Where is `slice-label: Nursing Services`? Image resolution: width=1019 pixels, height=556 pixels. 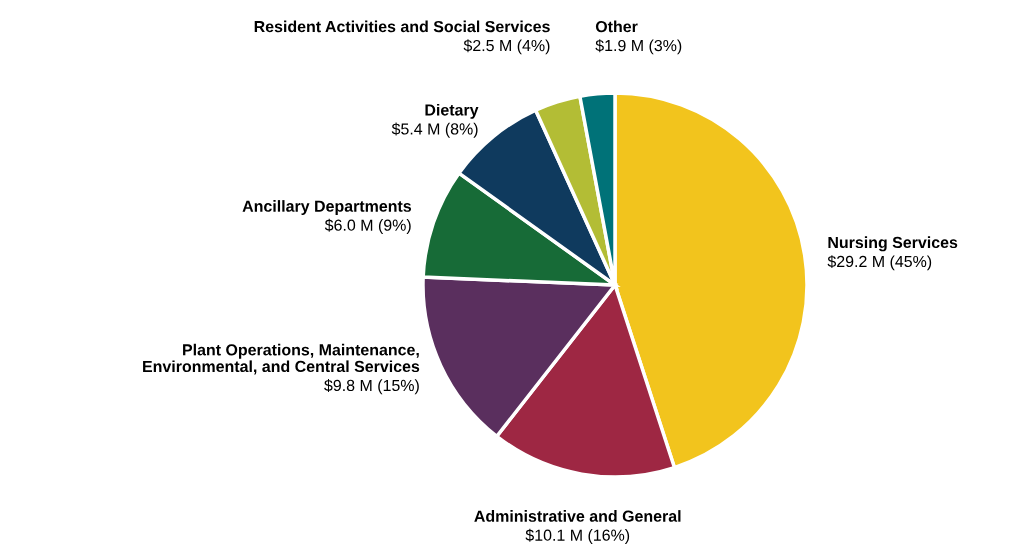 slice-label: Nursing Services is located at coordinates (893, 244).